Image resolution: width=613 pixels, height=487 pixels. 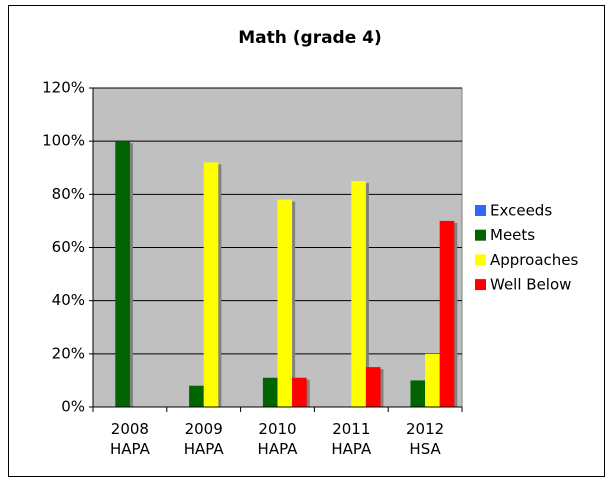 What do you see at coordinates (521, 211) in the screenshot?
I see `legend-label: Exceeds` at bounding box center [521, 211].